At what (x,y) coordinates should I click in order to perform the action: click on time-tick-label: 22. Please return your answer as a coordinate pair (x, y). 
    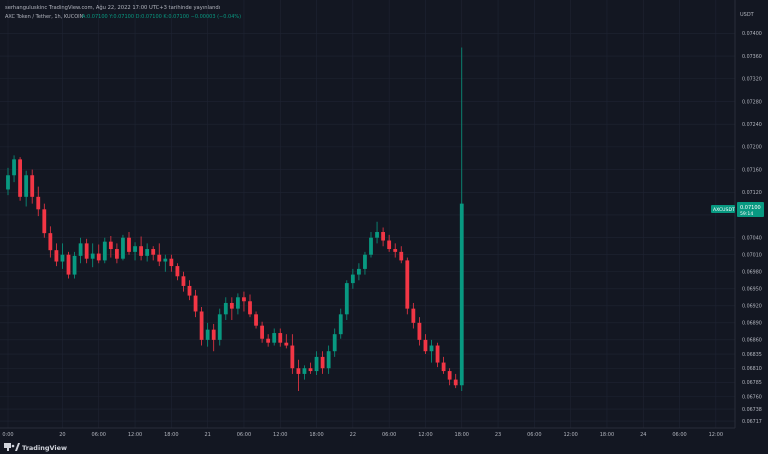
    Looking at the image, I should click on (353, 435).